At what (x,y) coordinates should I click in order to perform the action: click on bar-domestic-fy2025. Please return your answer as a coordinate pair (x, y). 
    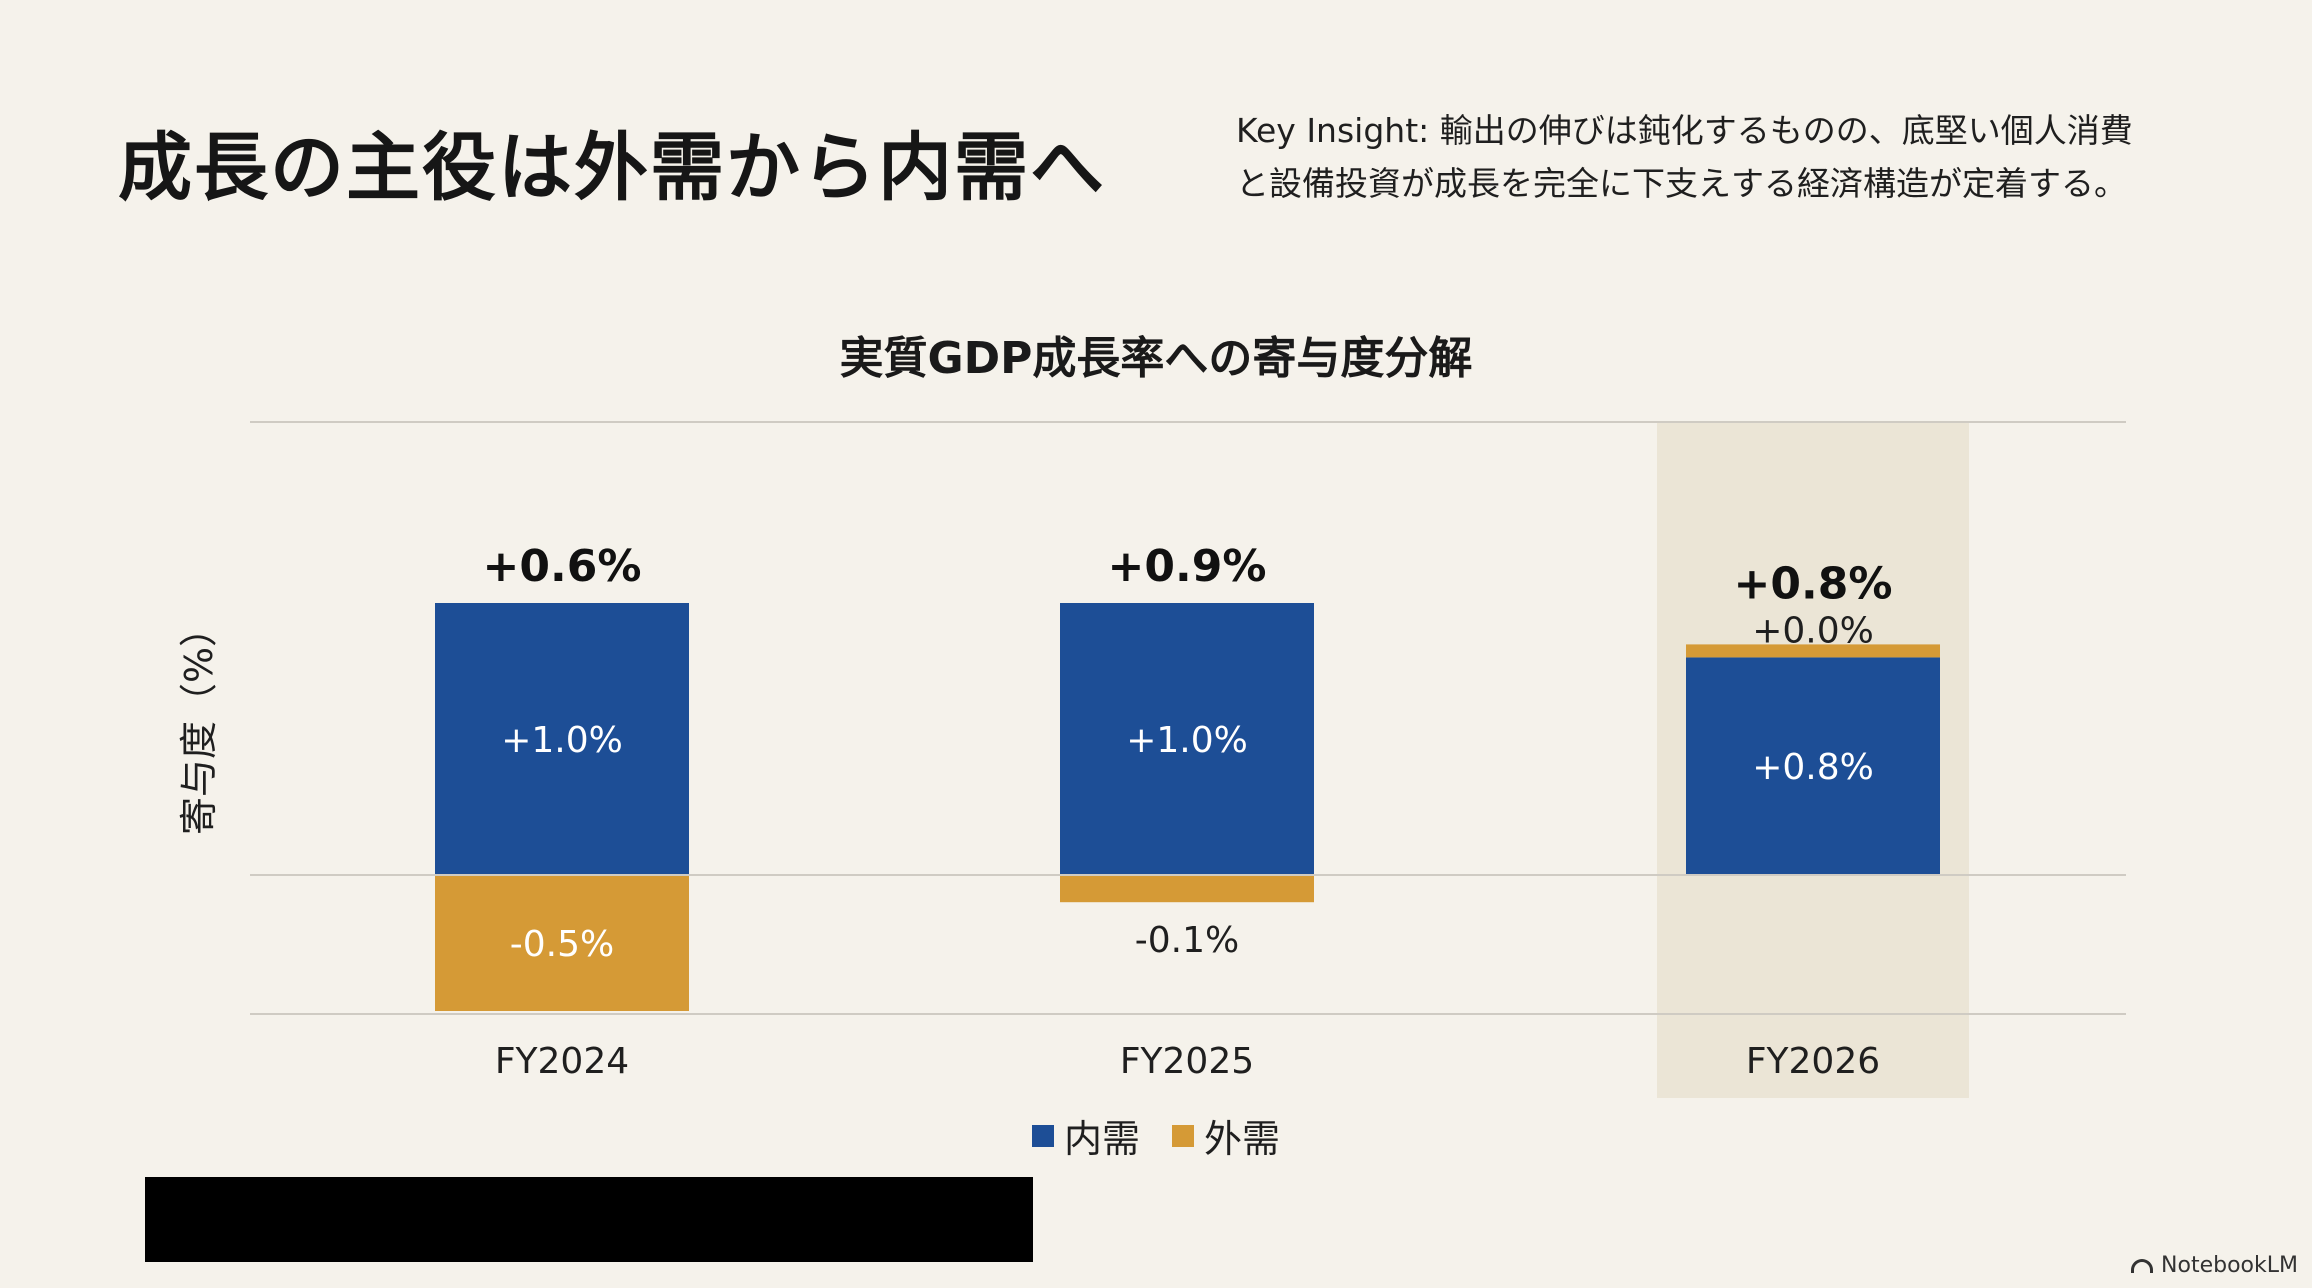
    Looking at the image, I should click on (1187, 739).